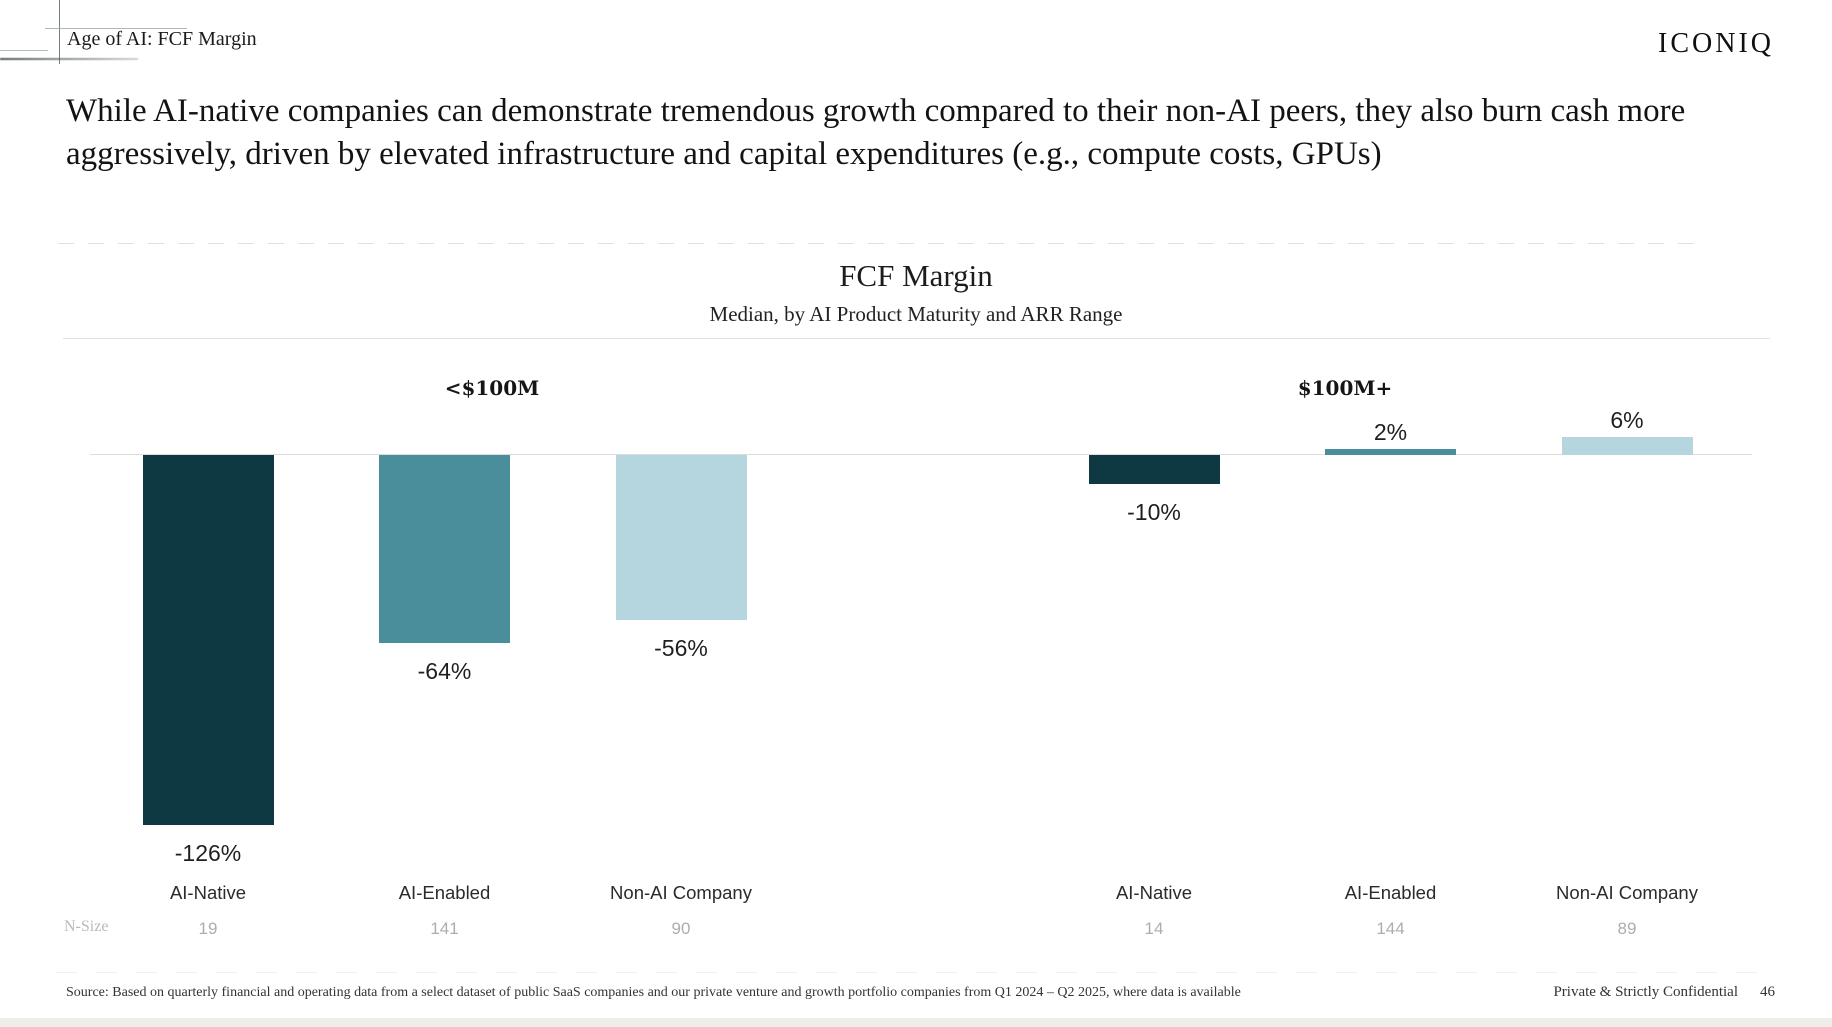 The image size is (1832, 1027). What do you see at coordinates (1154, 469) in the screenshot?
I see `bar-ai-native-group2` at bounding box center [1154, 469].